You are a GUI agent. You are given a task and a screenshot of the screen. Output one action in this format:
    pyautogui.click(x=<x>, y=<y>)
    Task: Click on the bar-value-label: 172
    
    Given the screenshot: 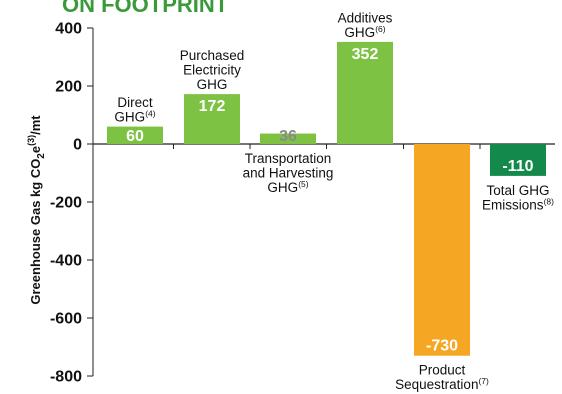 What is the action you would take?
    pyautogui.click(x=212, y=106)
    